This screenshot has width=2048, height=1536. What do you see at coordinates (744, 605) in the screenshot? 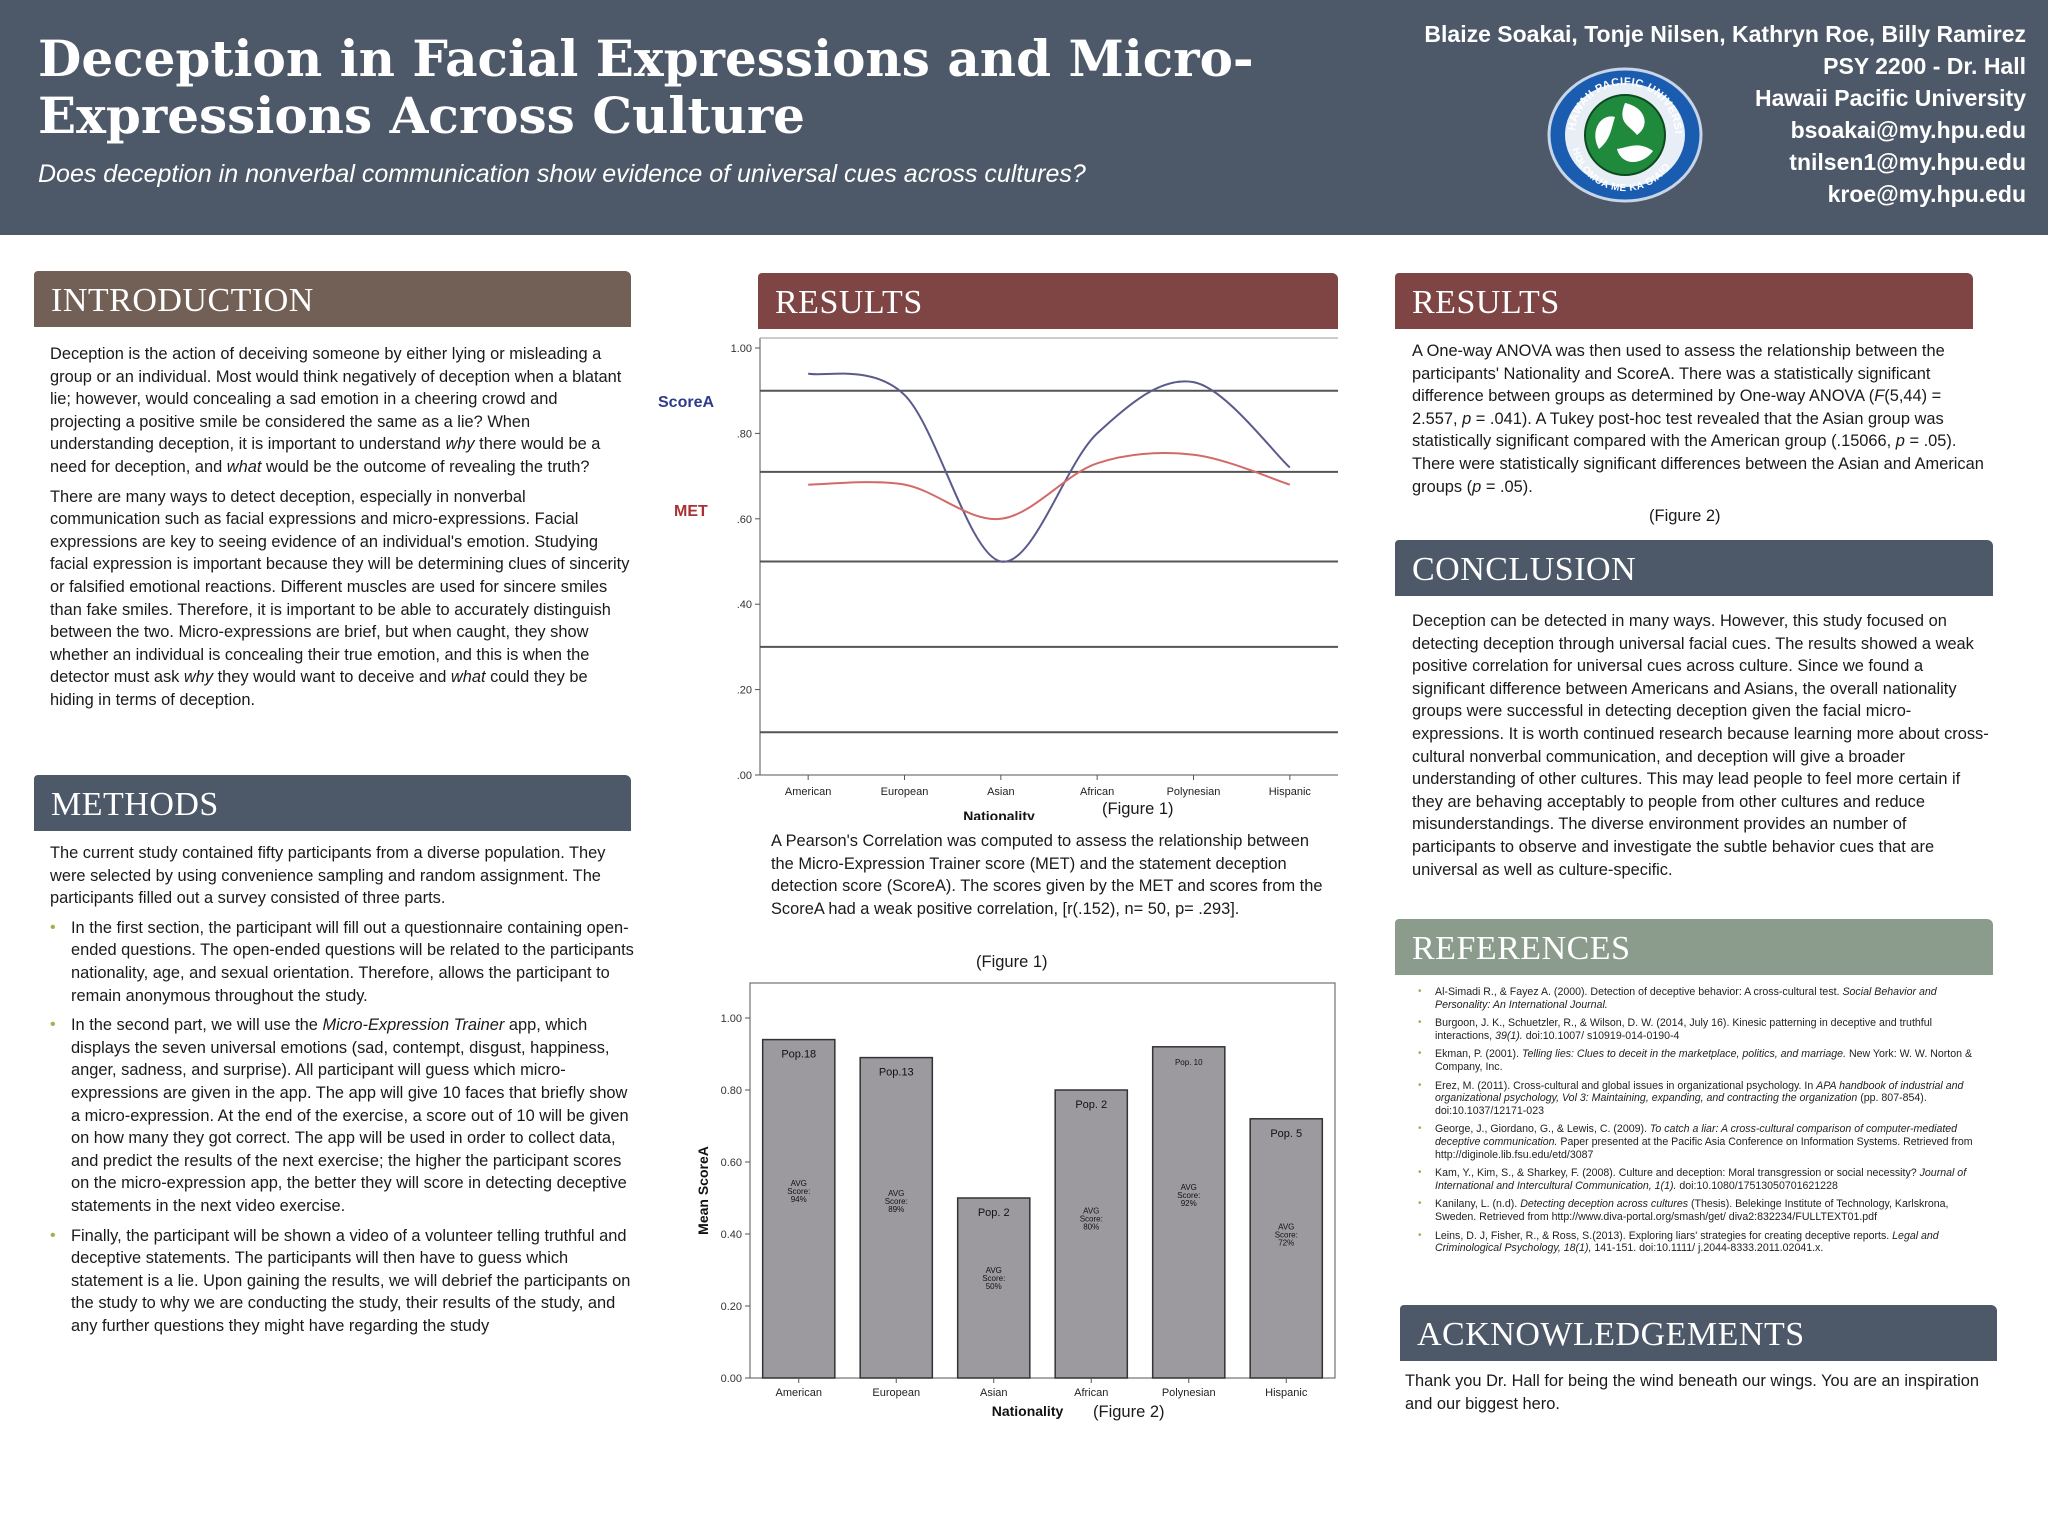
I see `y-tick-label: .40` at bounding box center [744, 605].